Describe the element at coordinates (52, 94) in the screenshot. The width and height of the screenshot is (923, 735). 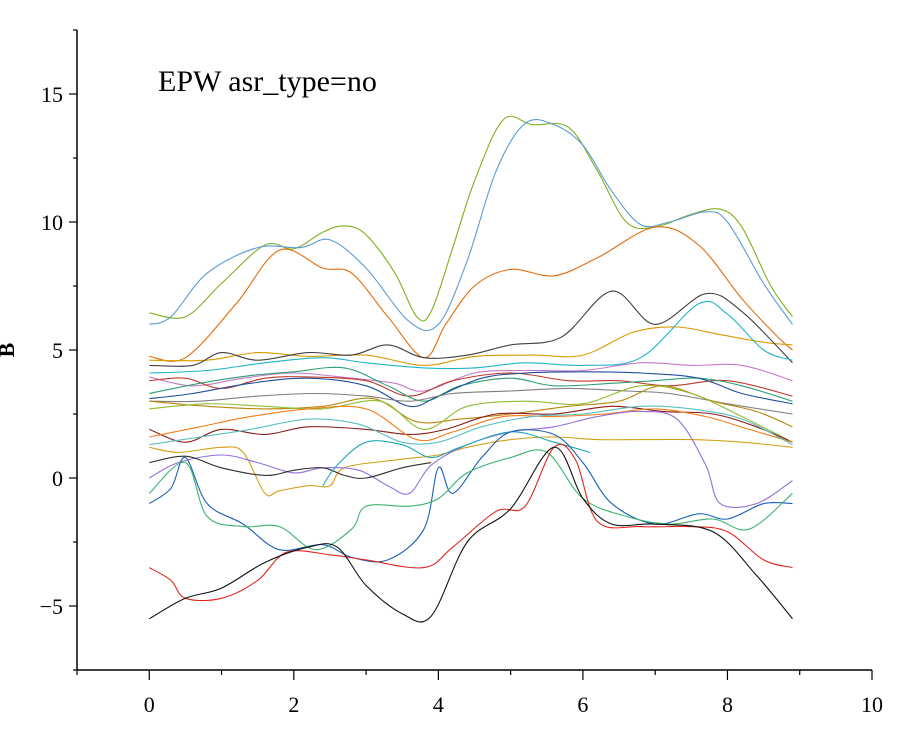
I see `y-tick-label: 15` at that location.